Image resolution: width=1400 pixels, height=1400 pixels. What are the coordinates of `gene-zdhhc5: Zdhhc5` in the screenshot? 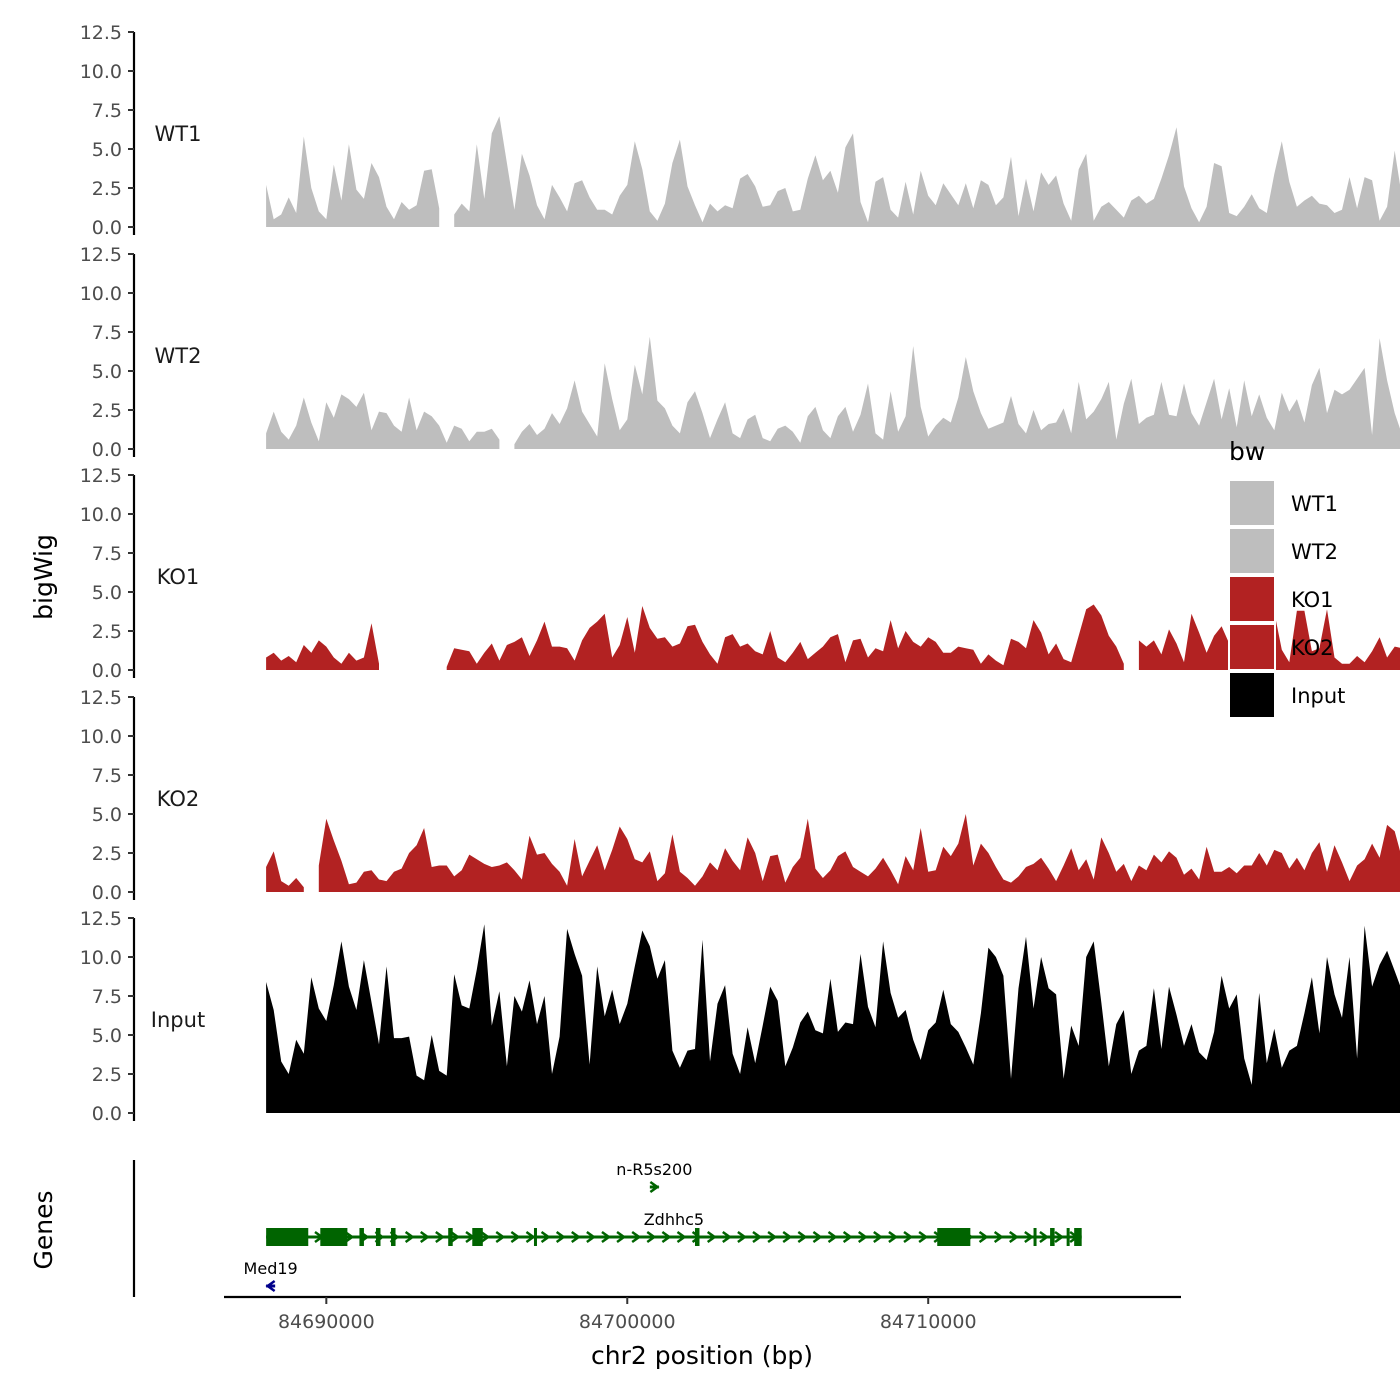 It's located at (674, 1228).